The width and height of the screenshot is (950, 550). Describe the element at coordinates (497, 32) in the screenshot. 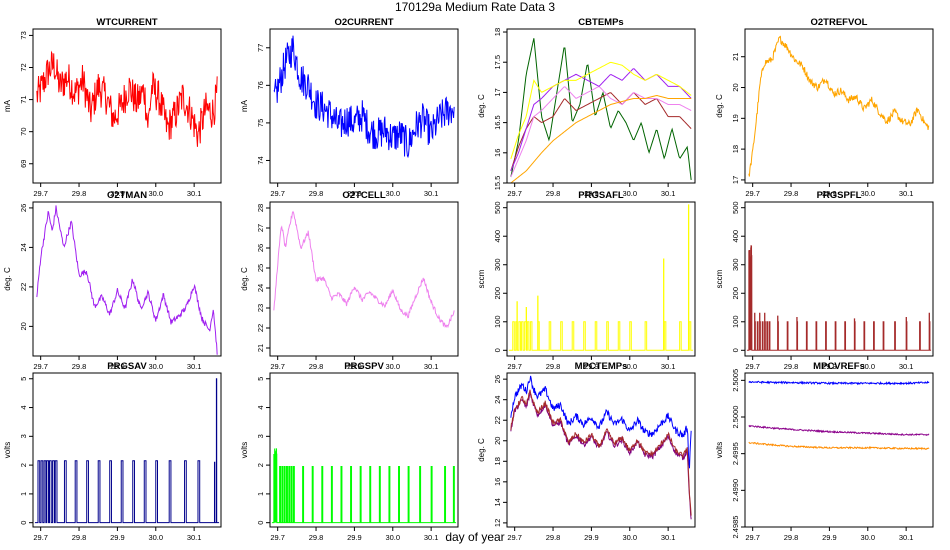

I see `y-tick-label: 18` at that location.